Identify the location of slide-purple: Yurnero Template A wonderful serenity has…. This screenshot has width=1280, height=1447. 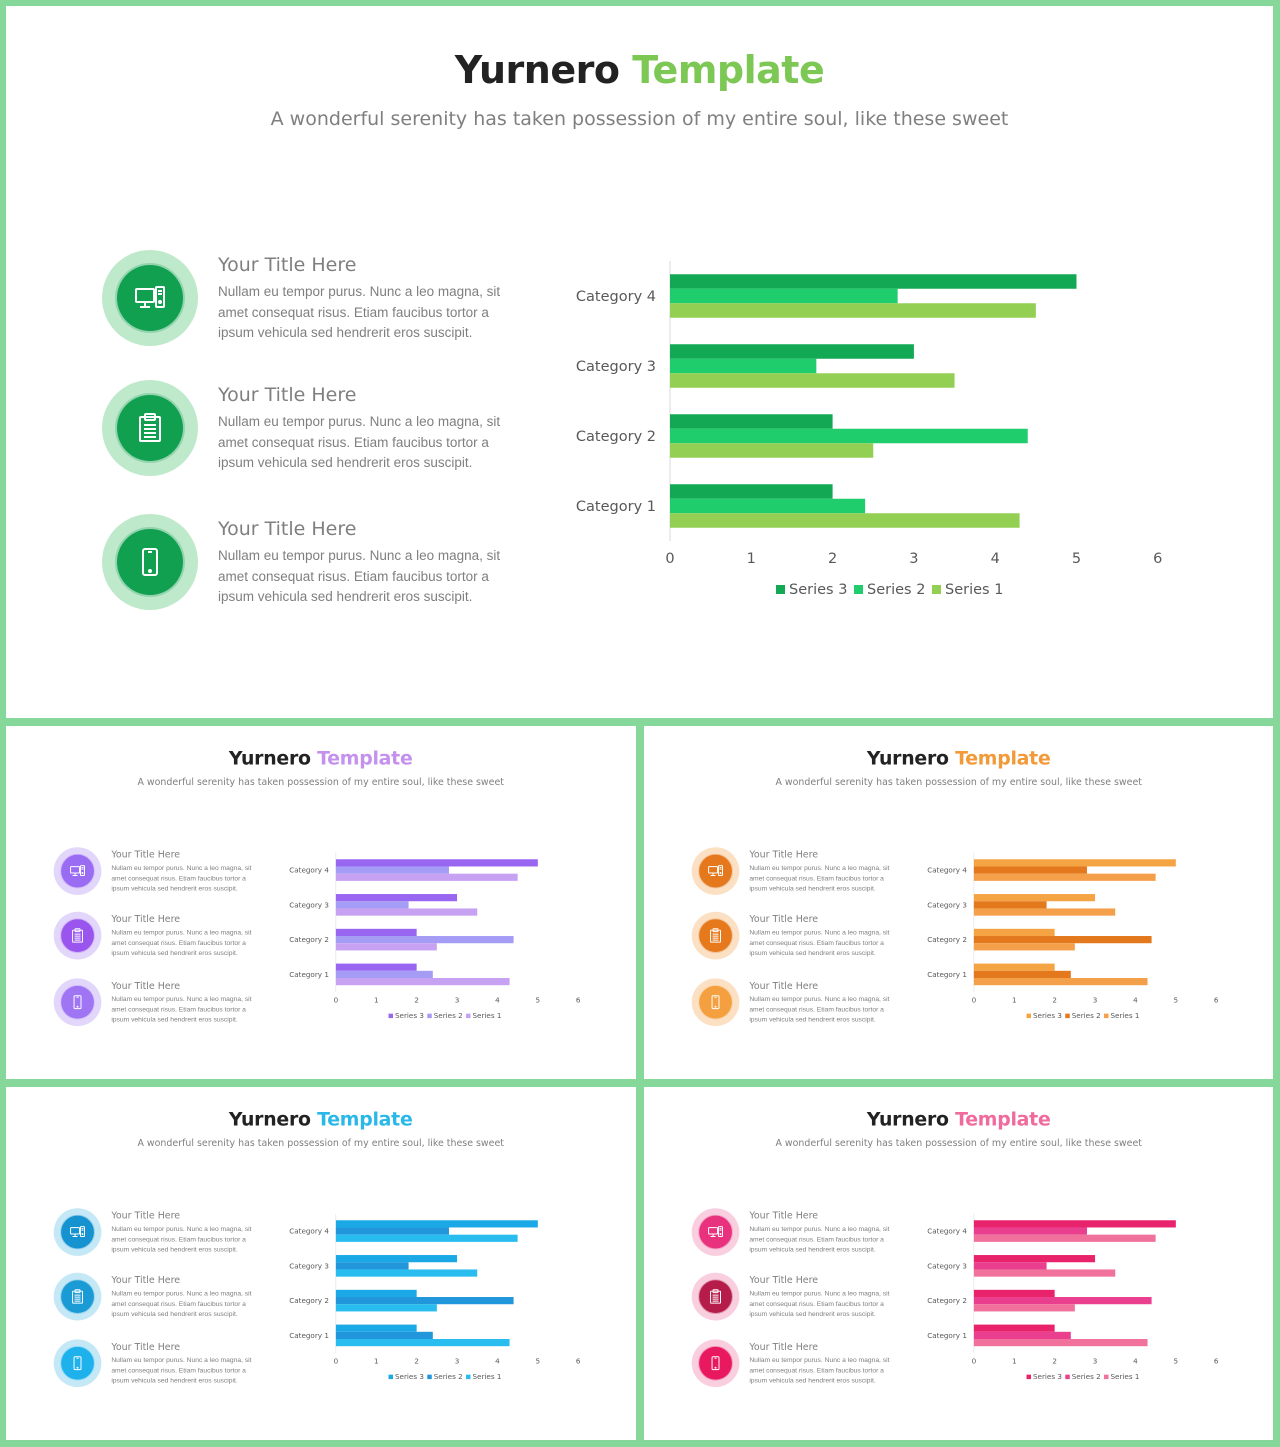
(321, 902).